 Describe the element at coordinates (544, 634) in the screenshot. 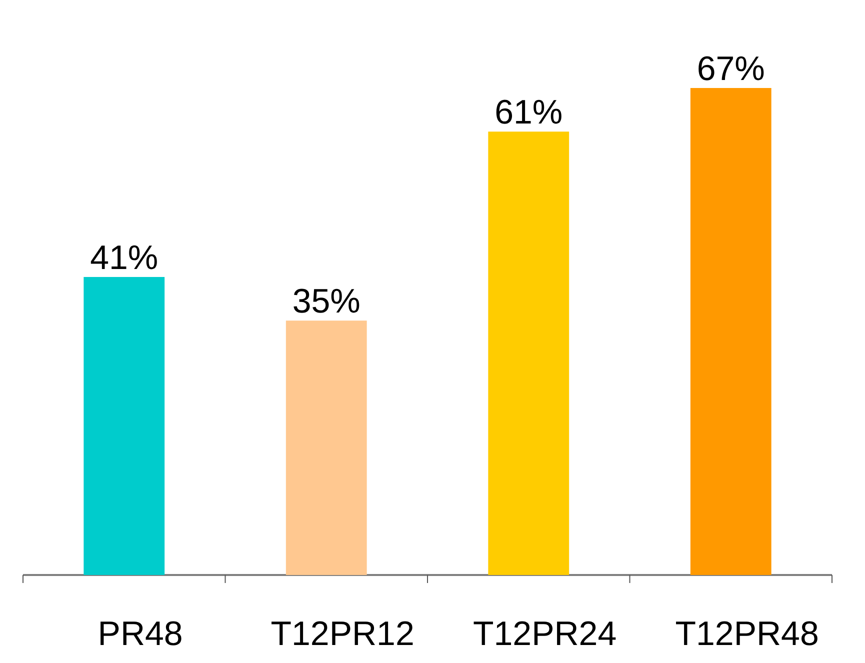

I see `x-tick-label: T12PR24` at that location.